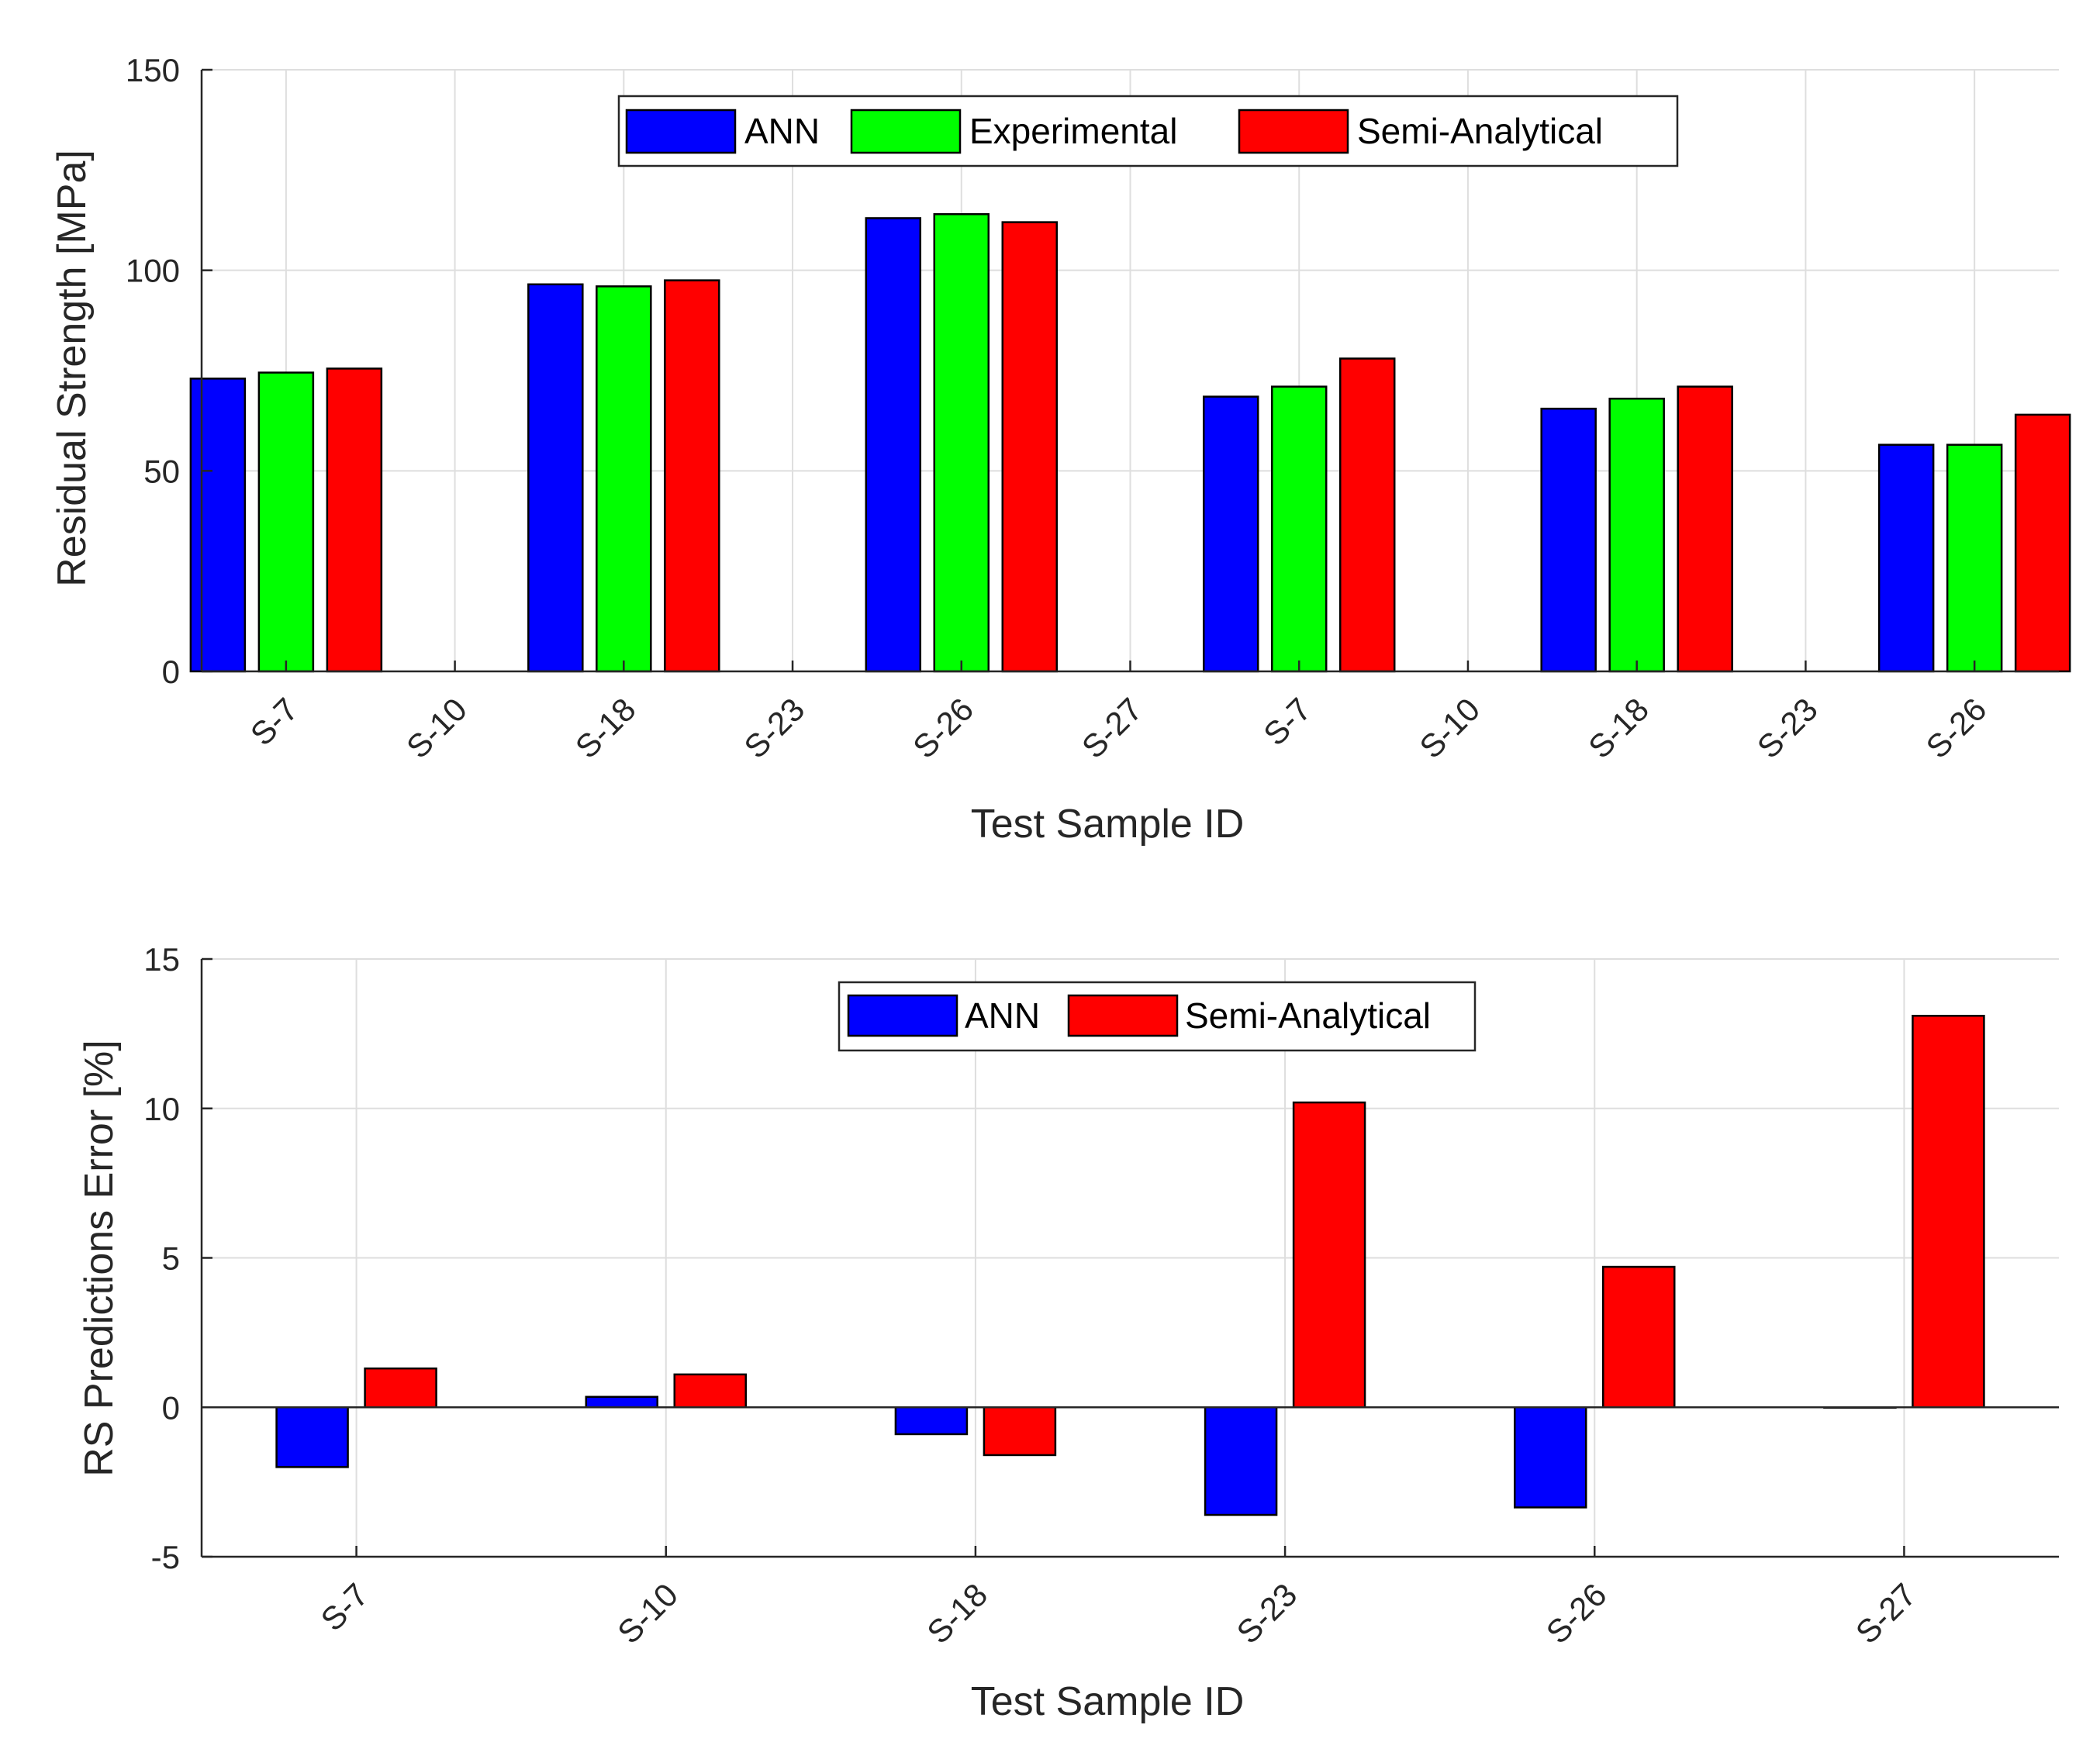 The image size is (2100, 1749). What do you see at coordinates (1308, 1015) in the screenshot?
I see `bottom-legend-label-semi-analytical: Semi-Analytical` at bounding box center [1308, 1015].